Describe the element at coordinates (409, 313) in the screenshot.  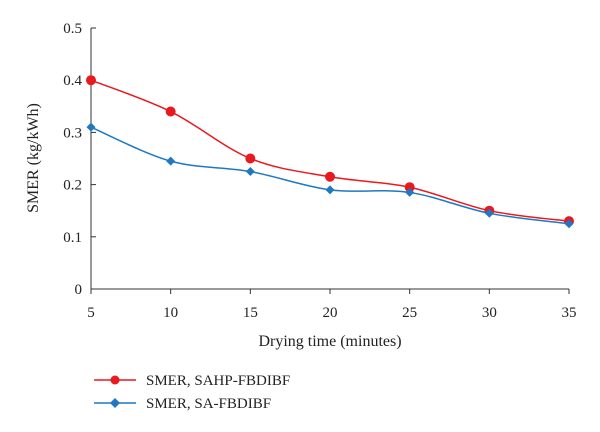
I see `x-tick-label: 25` at that location.